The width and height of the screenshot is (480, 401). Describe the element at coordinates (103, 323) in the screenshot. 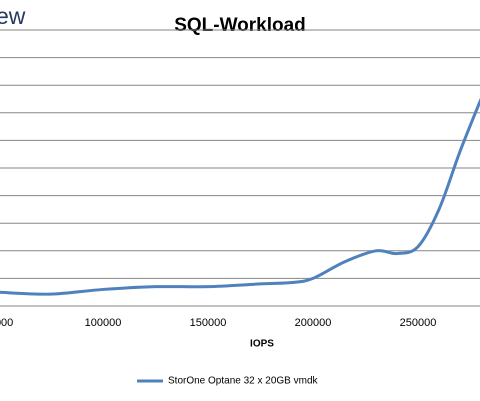

I see `x-tick-label: 100000` at that location.